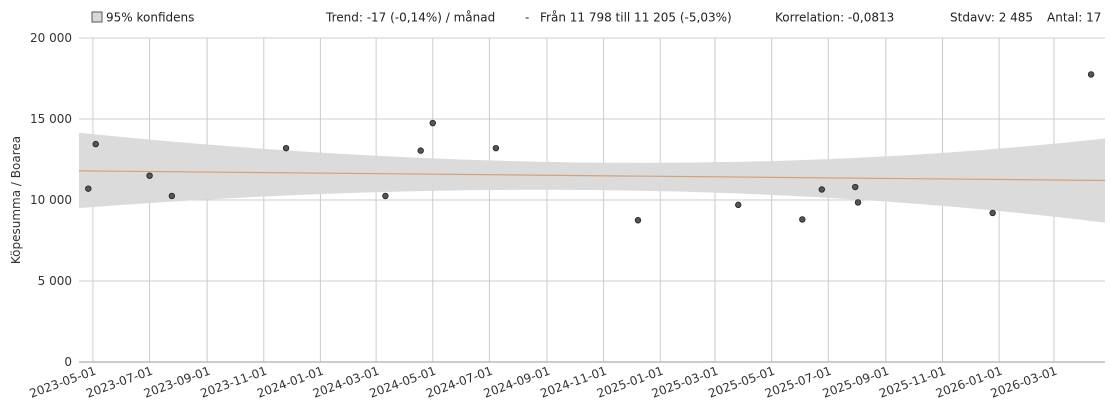 This screenshot has height=416, width=1110. Describe the element at coordinates (150, 18) in the screenshot. I see `legend-label: 95% konfidens` at that location.